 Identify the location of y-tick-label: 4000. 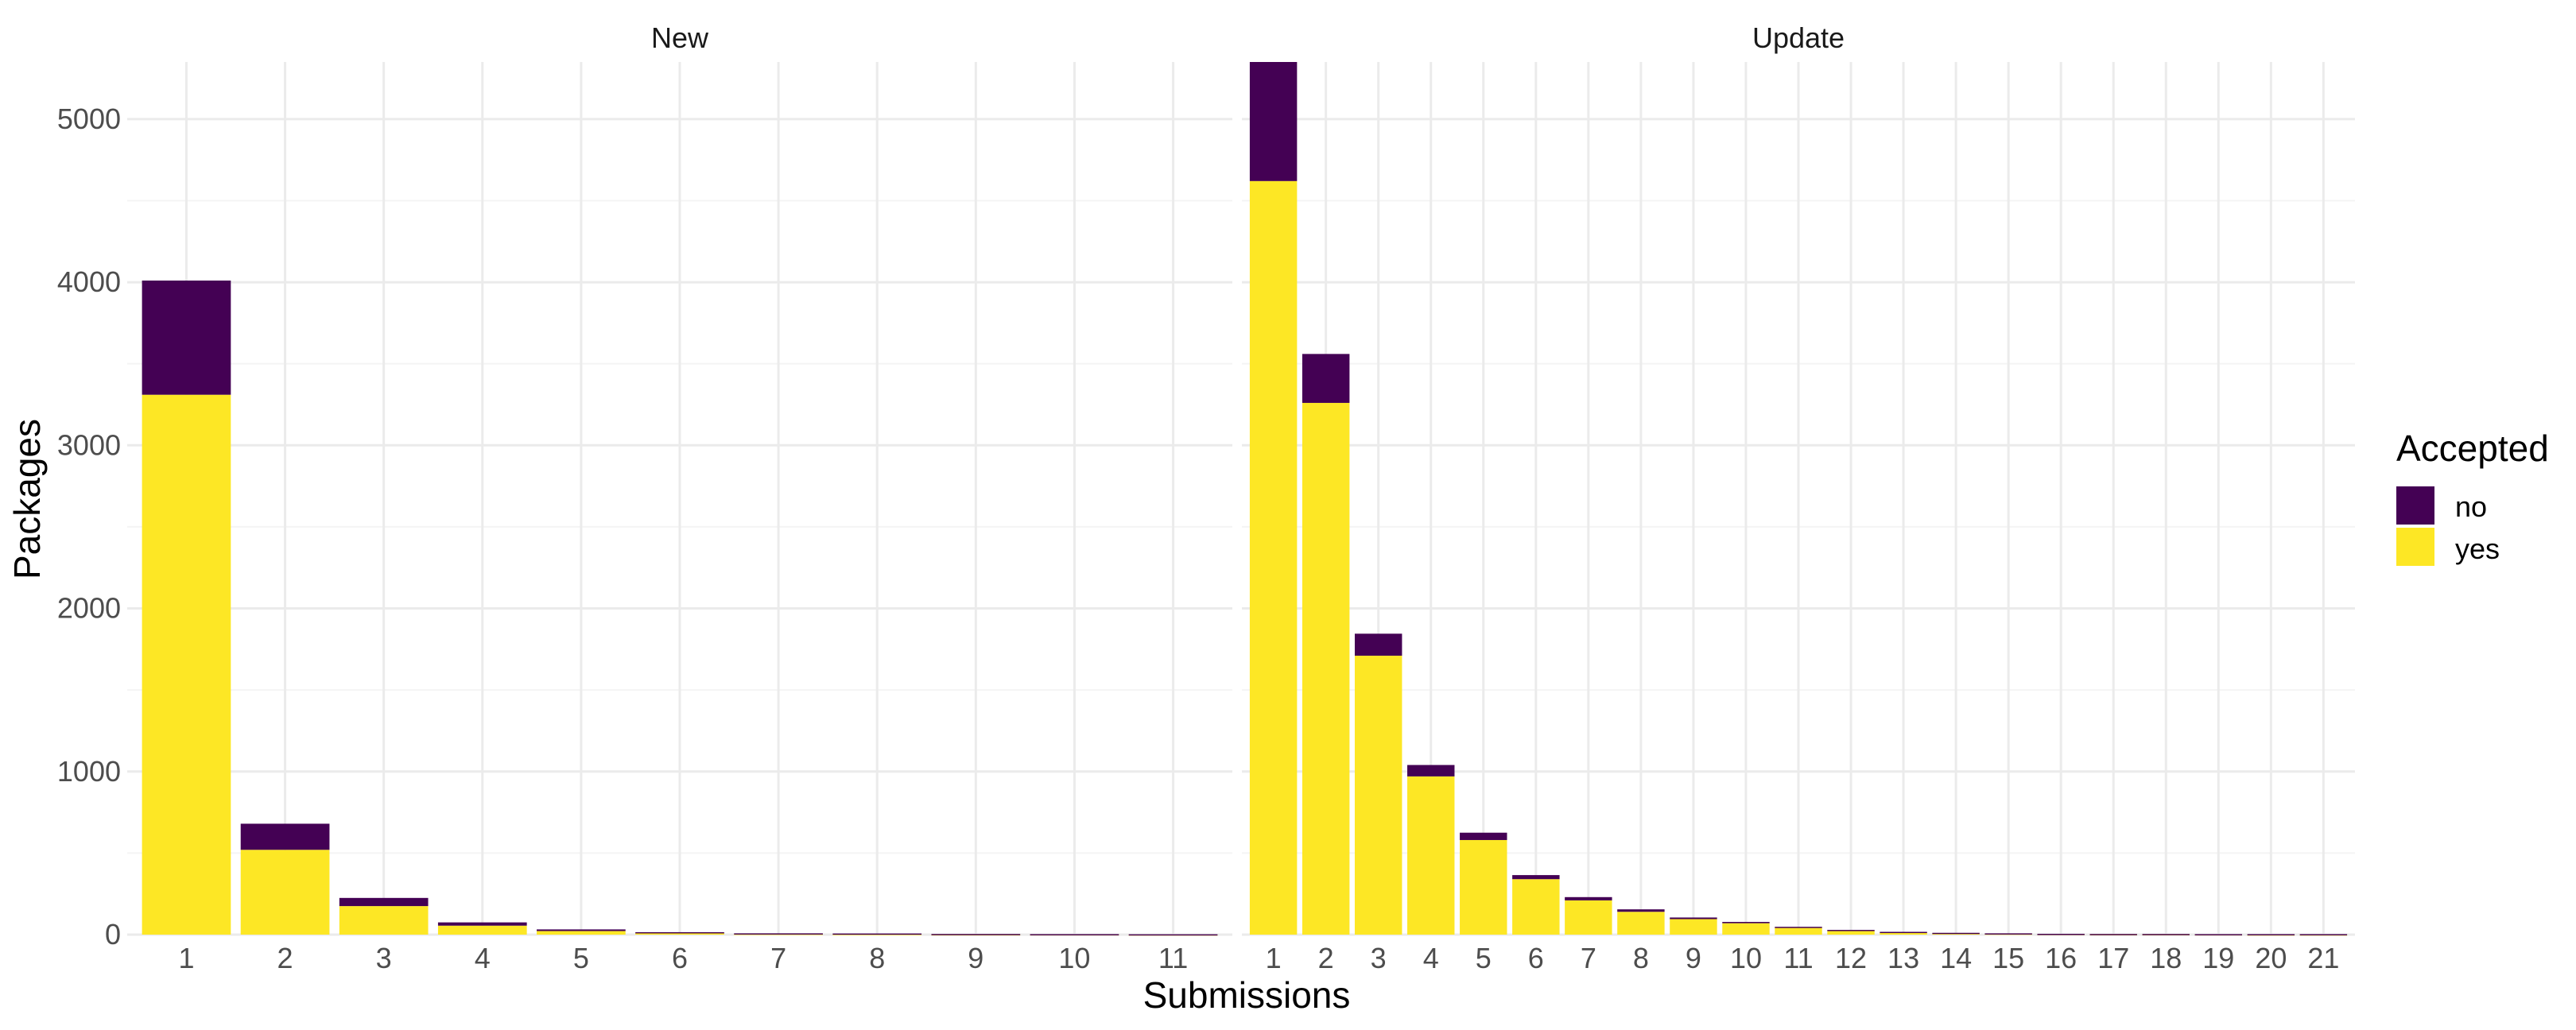
(89, 281).